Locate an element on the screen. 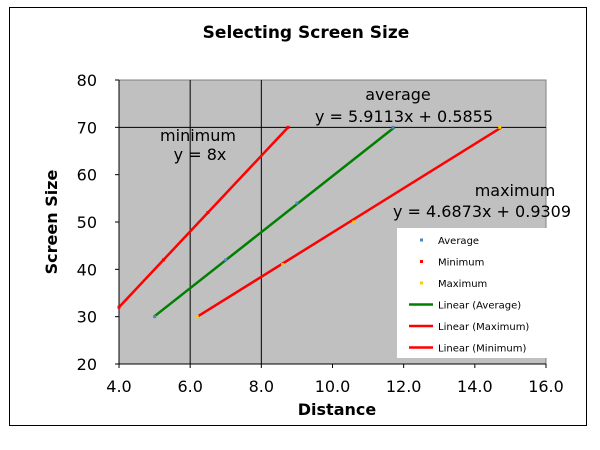  x-tick-label: 10.0 is located at coordinates (333, 386).